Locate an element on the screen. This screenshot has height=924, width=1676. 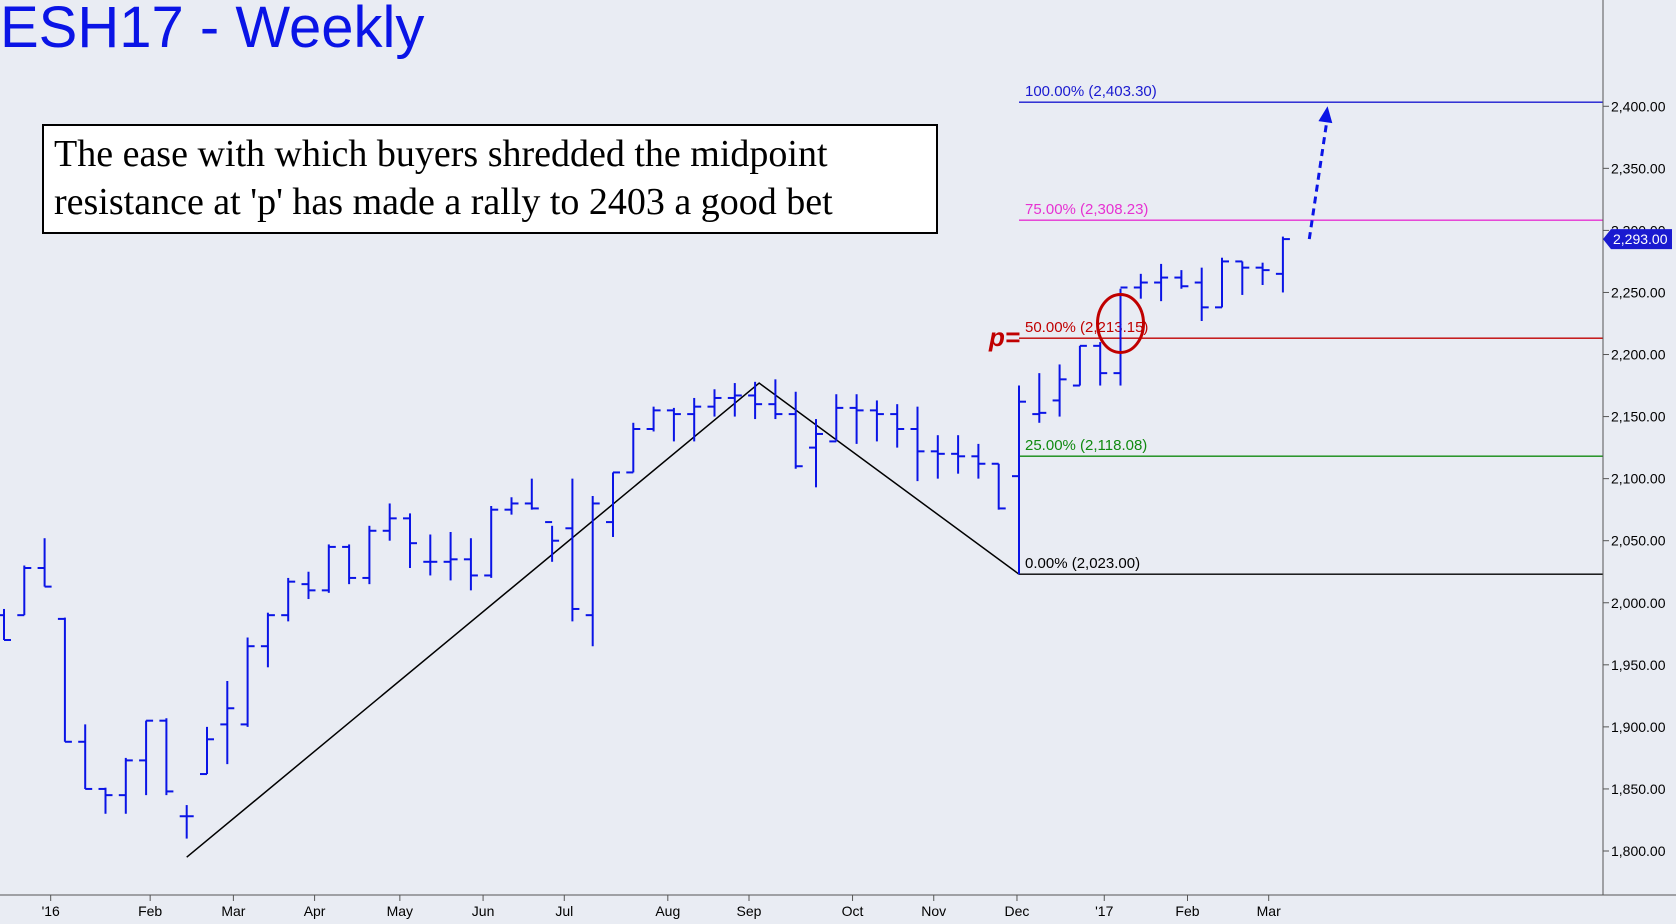
y-tick-label-1: 1,850.00 is located at coordinates (1638, 789).